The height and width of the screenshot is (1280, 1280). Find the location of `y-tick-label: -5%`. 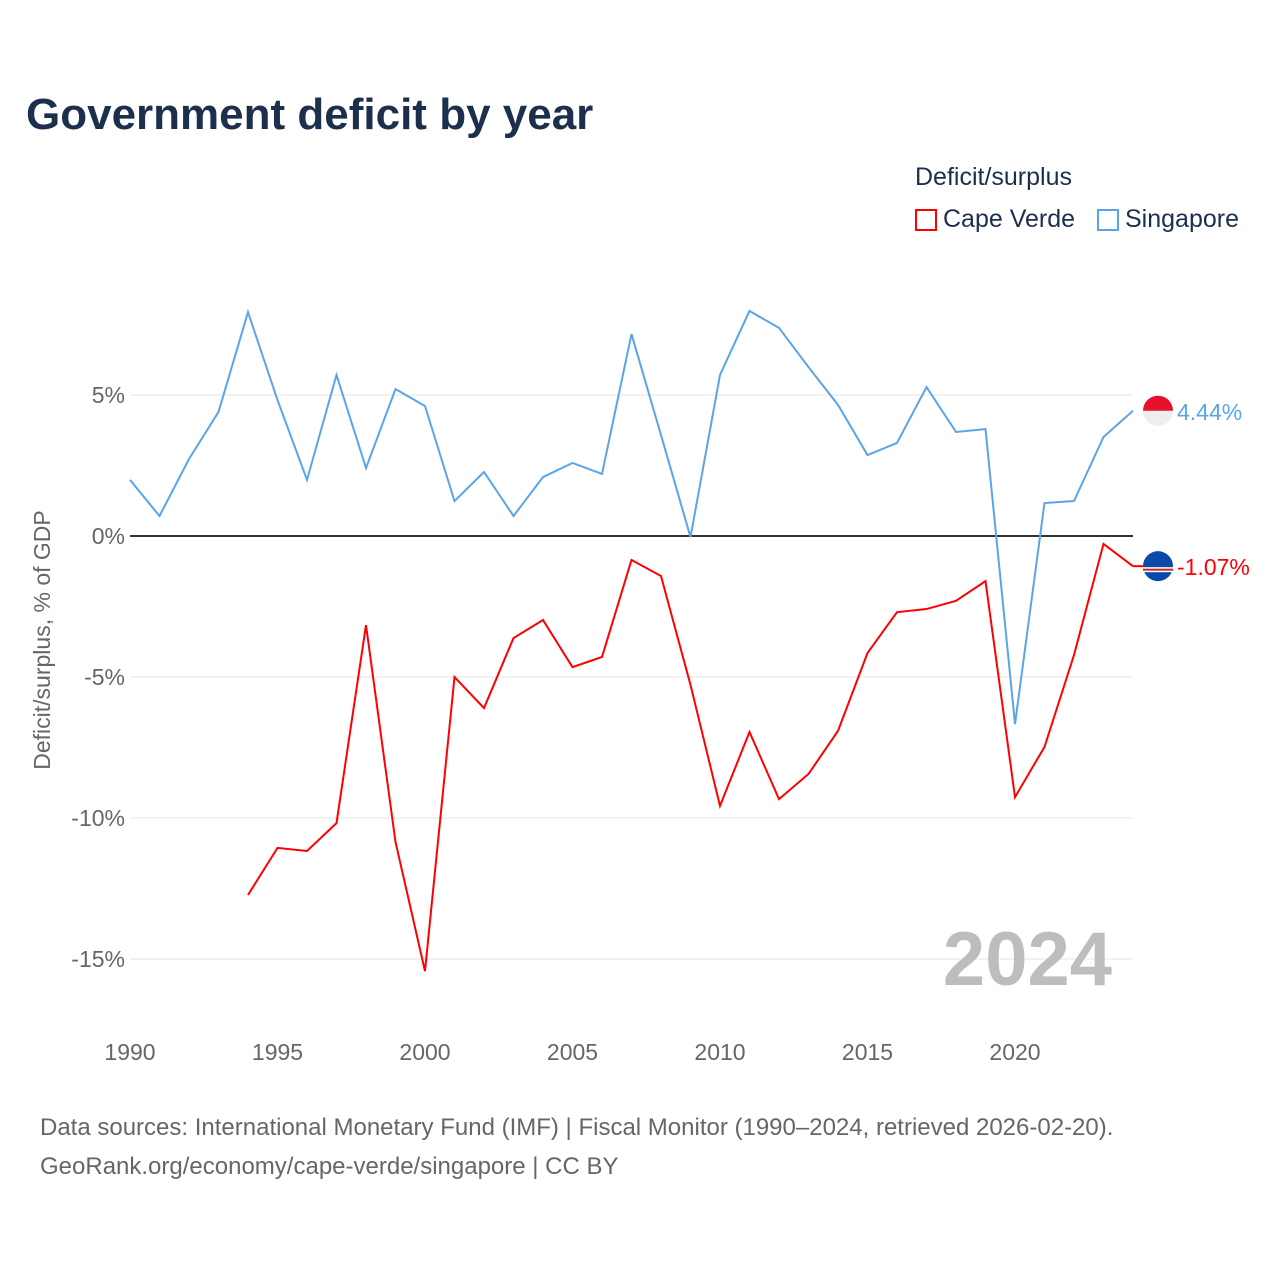

y-tick-label: -5% is located at coordinates (104, 677).